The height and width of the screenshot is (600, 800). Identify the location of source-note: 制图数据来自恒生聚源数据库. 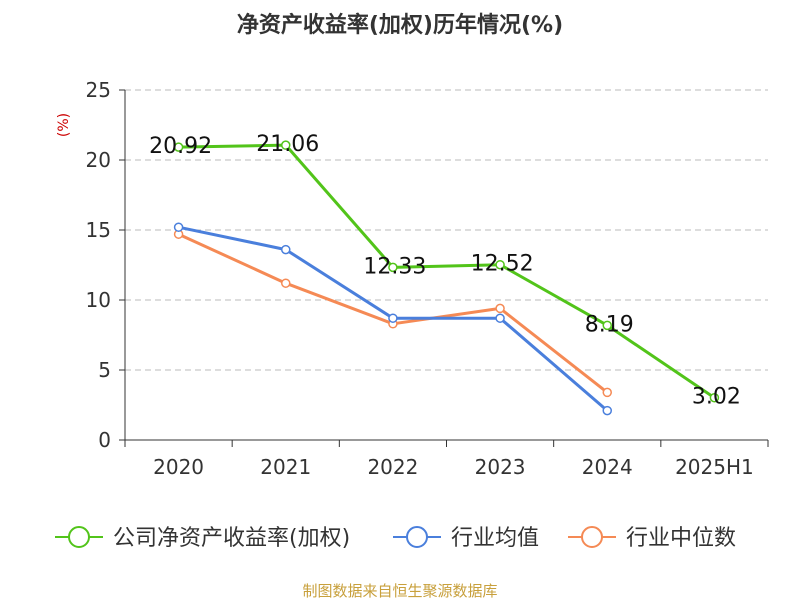
(399, 591).